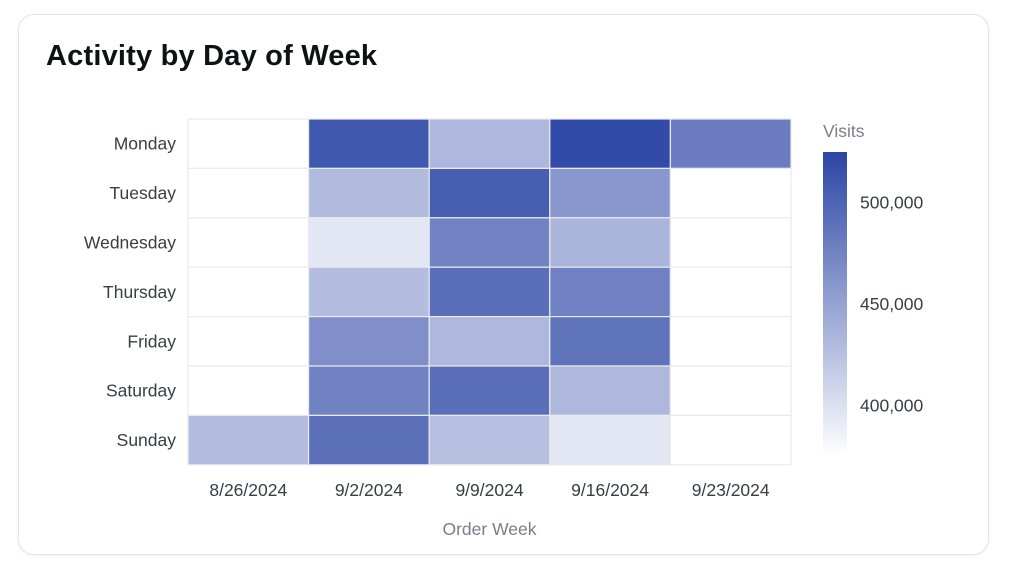  What do you see at coordinates (731, 490) in the screenshot?
I see `x-tick-label: 9/23/2024` at bounding box center [731, 490].